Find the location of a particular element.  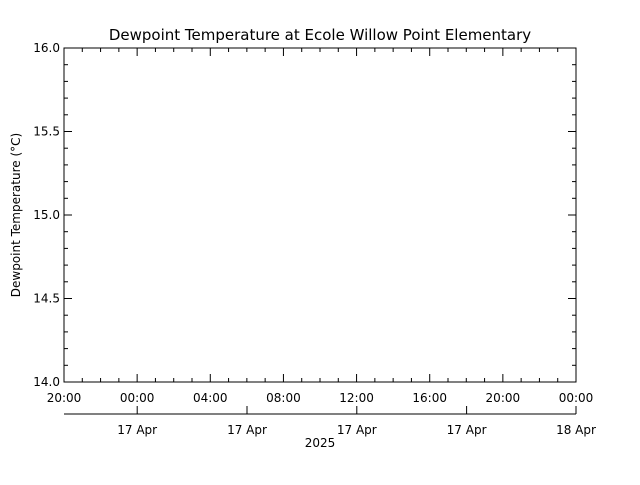

date-axis: 17 Apr 17 Apr 17 Apr 17 Apr 18 Apr is located at coordinates (356, 421).